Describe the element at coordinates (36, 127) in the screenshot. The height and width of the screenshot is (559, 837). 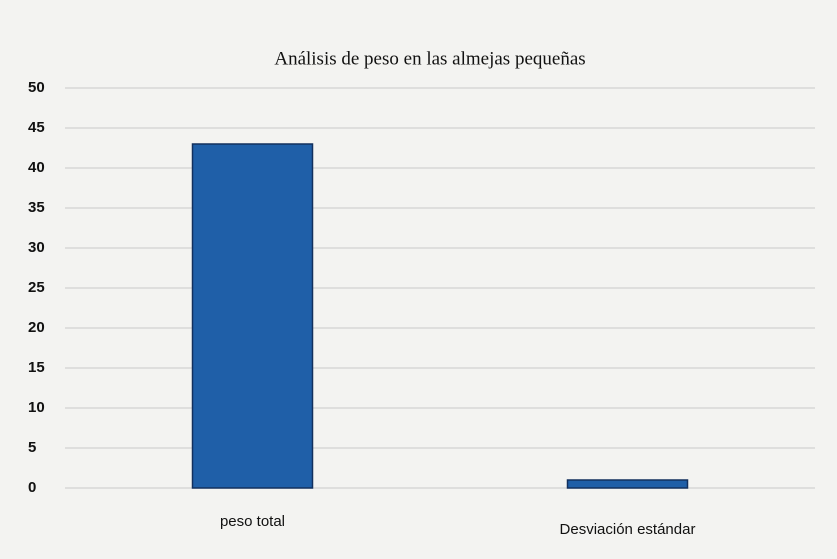
I see `y-tick-label: 45` at that location.